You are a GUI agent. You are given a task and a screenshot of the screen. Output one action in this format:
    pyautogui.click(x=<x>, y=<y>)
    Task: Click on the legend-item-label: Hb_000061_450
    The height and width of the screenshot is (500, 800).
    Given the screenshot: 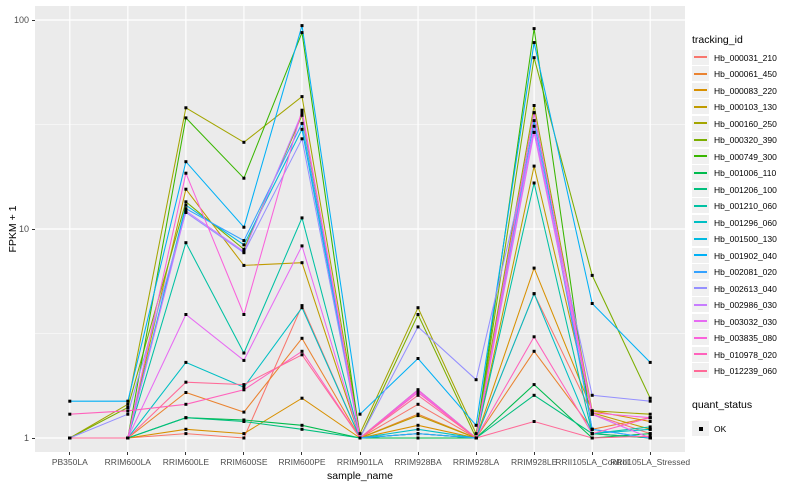 What is the action you would take?
    pyautogui.click(x=745, y=74)
    